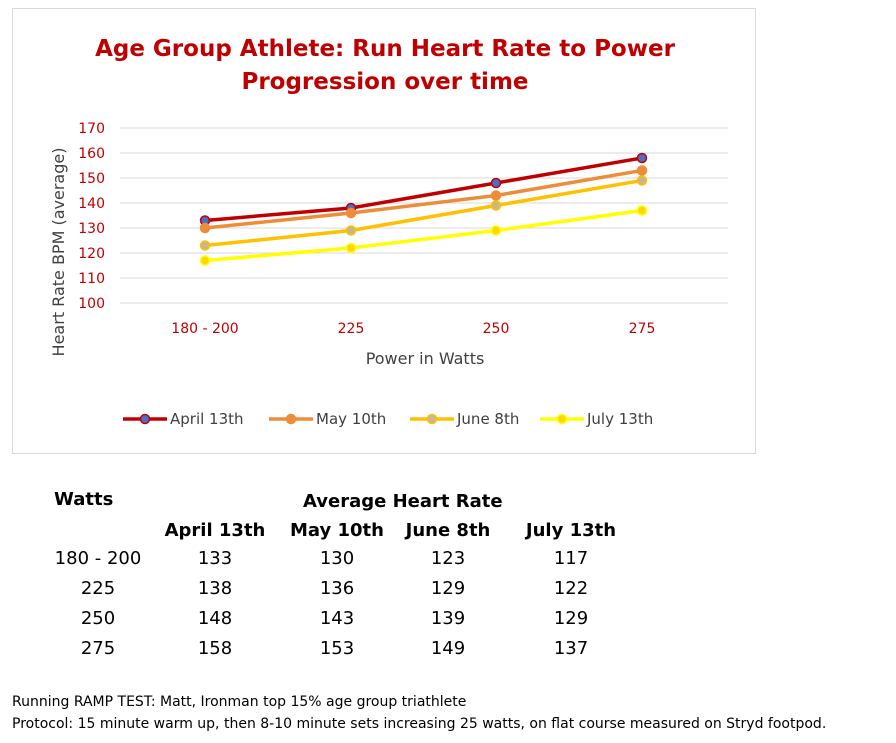 This screenshot has width=896, height=743. Describe the element at coordinates (425, 358) in the screenshot. I see `x-axis-label: Power in Watts` at that location.